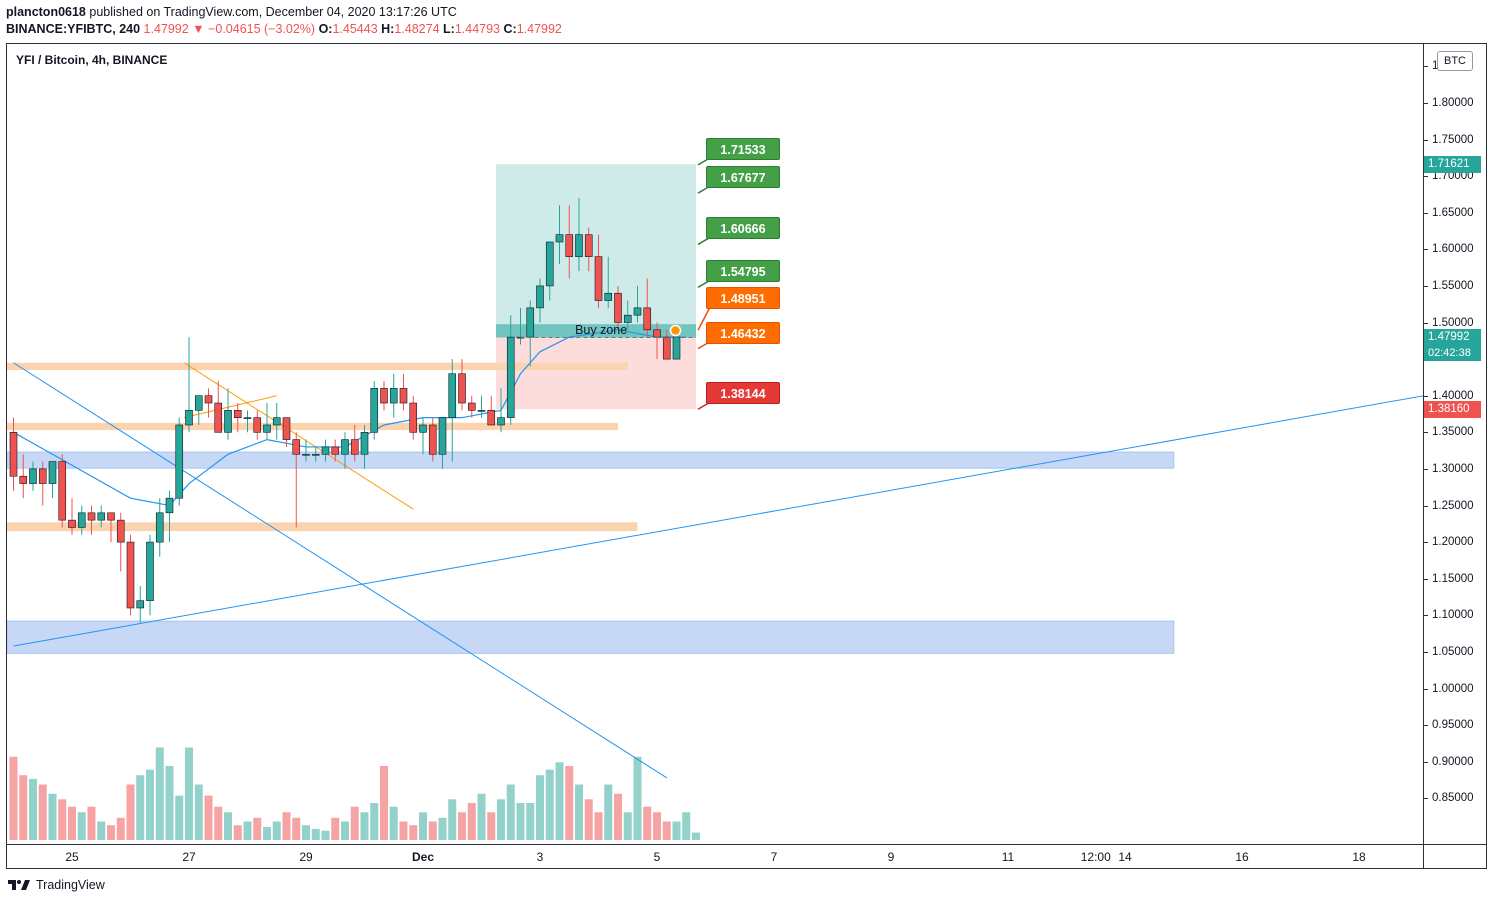  What do you see at coordinates (166, 29) in the screenshot?
I see `last-price: 1.47992` at bounding box center [166, 29].